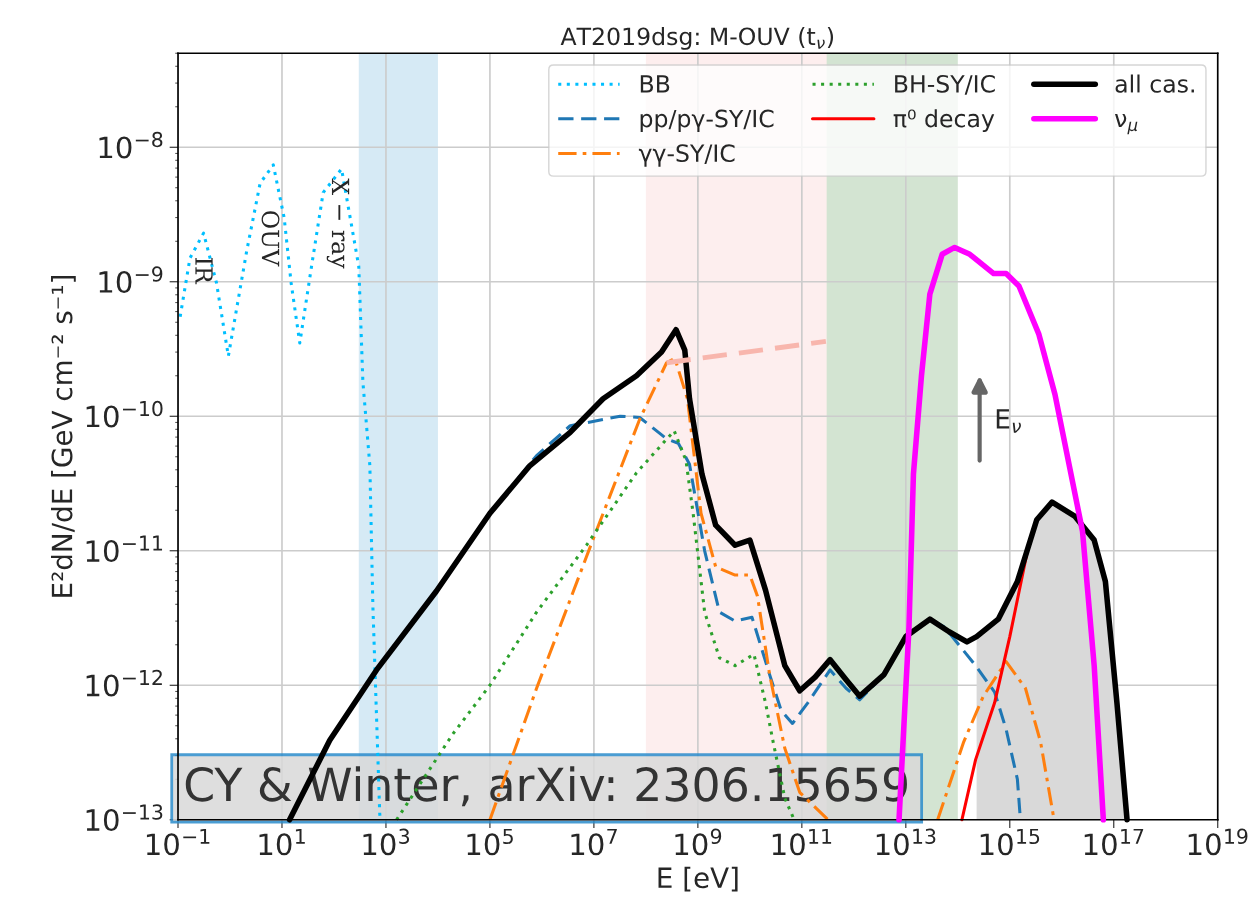  What do you see at coordinates (386, 842) in the screenshot?
I see `x-tick-label: 10$^{3}$` at bounding box center [386, 842].